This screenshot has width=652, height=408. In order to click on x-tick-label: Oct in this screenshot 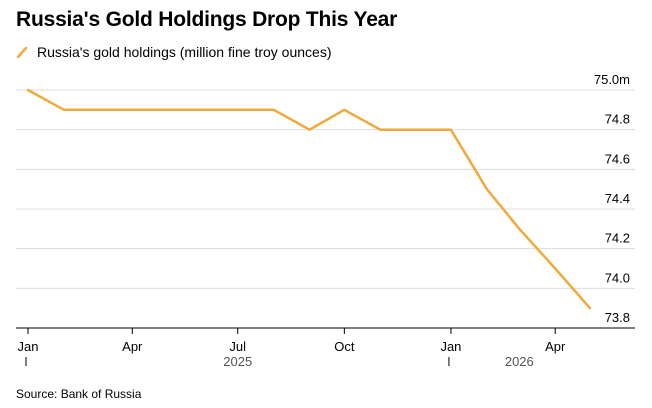, I will do `click(344, 346)`.